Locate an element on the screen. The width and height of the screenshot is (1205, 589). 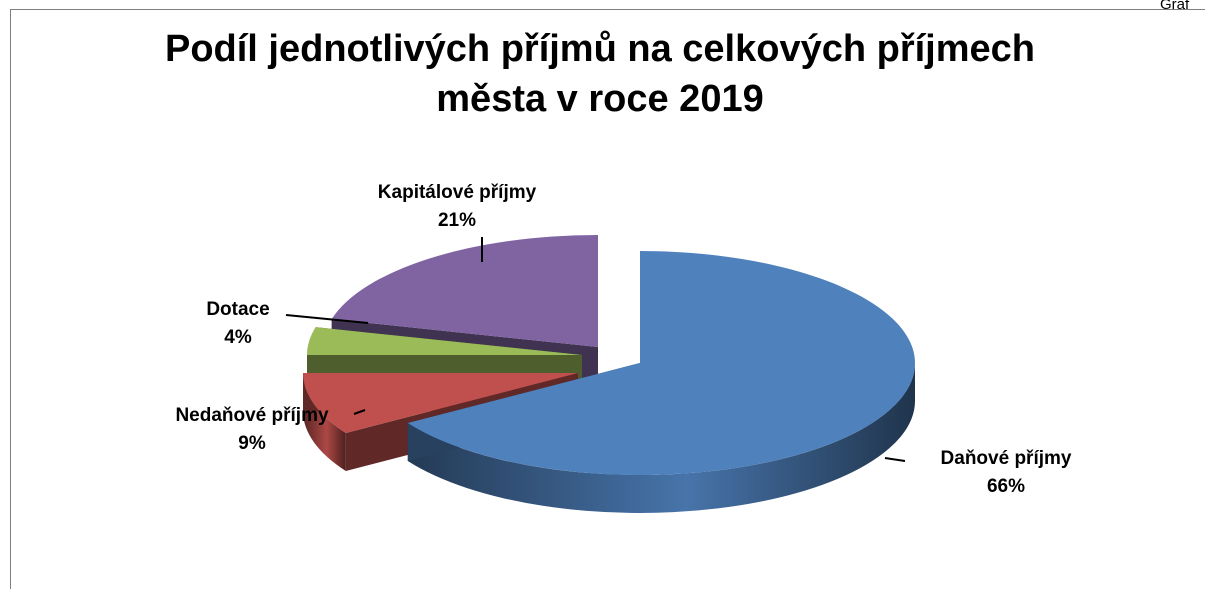
label-name-danove: Daňové příjmy is located at coordinates (1006, 458).